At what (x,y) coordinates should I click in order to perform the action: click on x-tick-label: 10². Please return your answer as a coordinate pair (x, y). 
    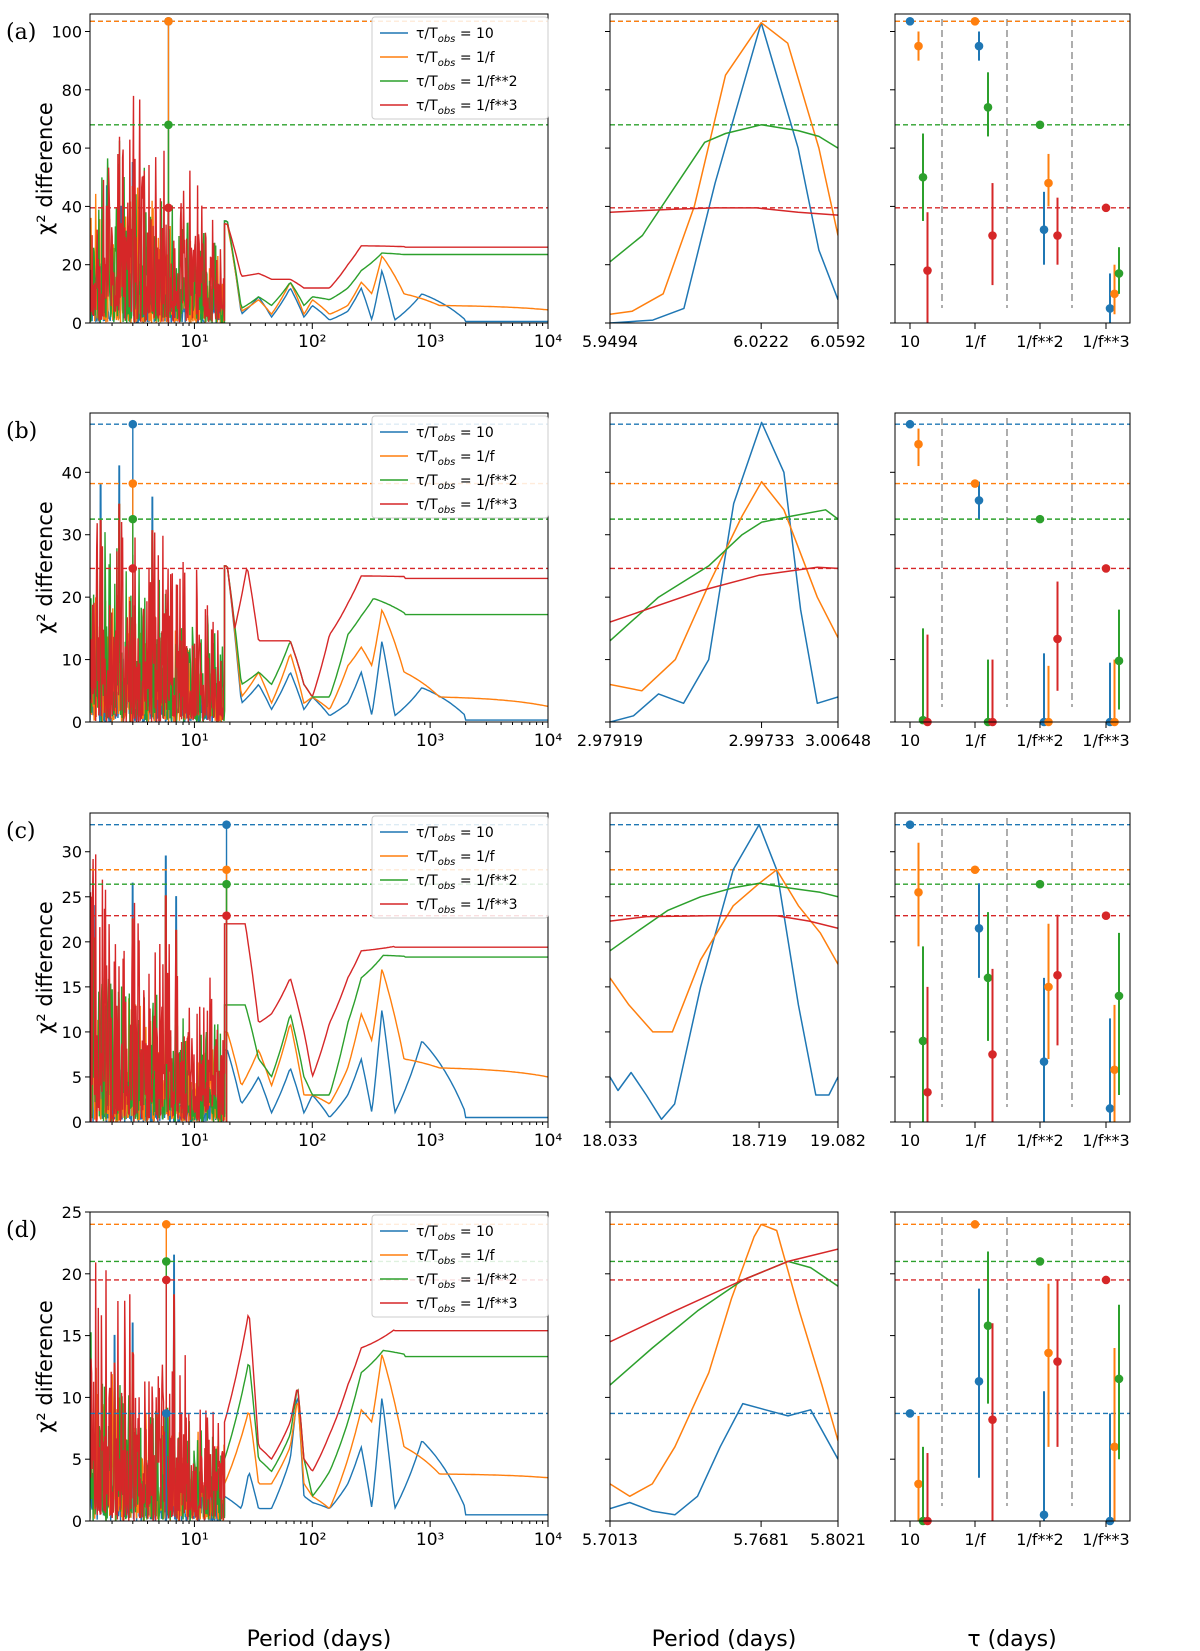
    Looking at the image, I should click on (312, 342).